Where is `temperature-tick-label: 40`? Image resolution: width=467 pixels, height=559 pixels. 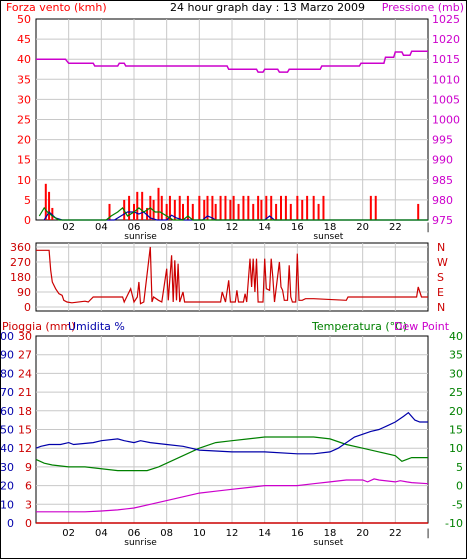 temperature-tick-label: 40 is located at coordinates (456, 336).